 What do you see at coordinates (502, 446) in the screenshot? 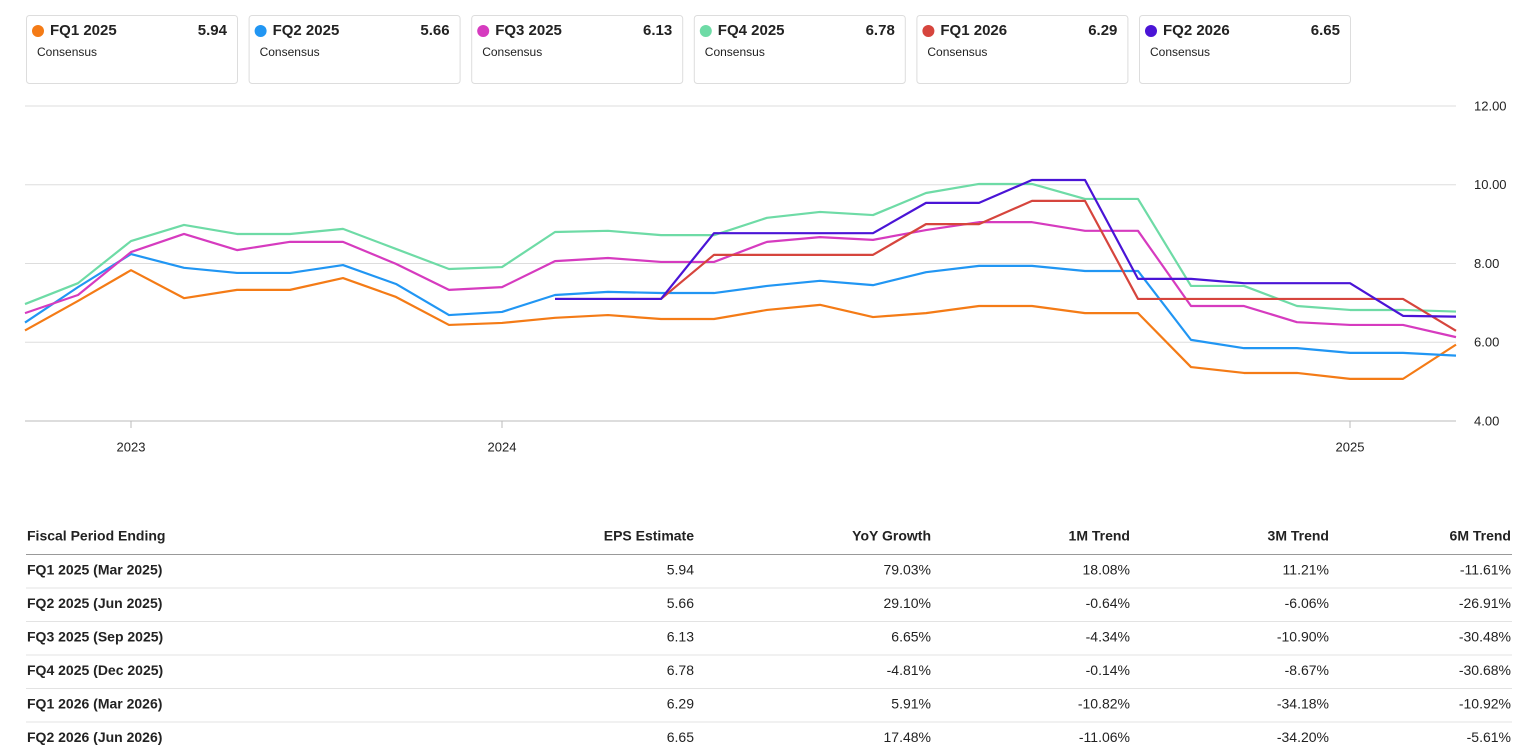
I see `x-tick-label: 2024` at bounding box center [502, 446].